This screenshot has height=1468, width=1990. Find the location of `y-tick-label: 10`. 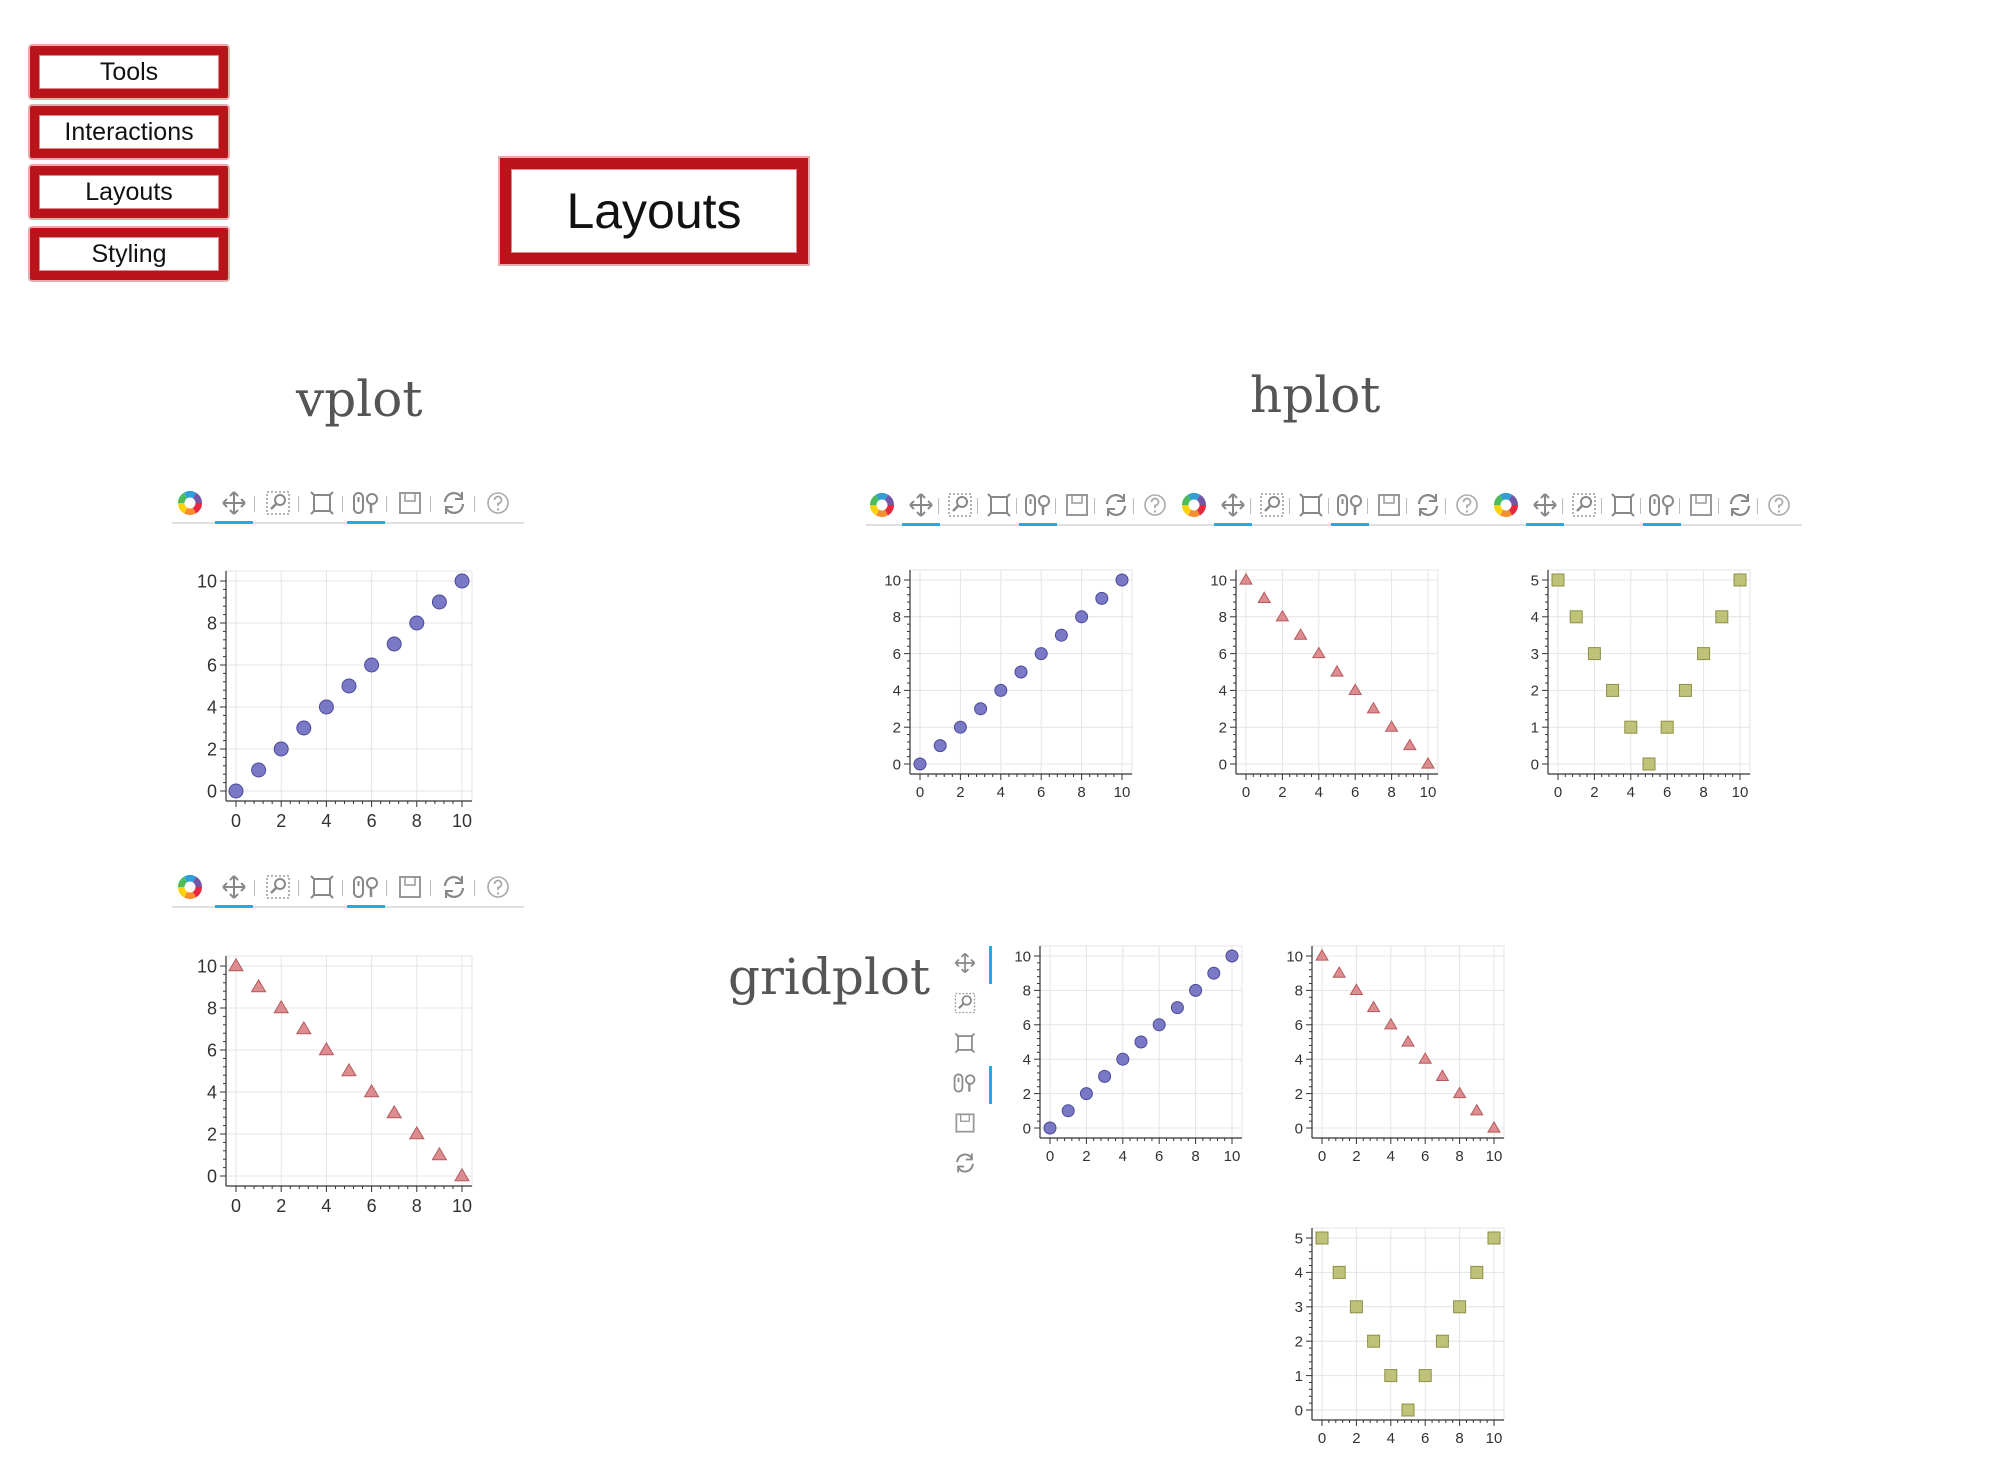

y-tick-label: 10 is located at coordinates (892, 580).